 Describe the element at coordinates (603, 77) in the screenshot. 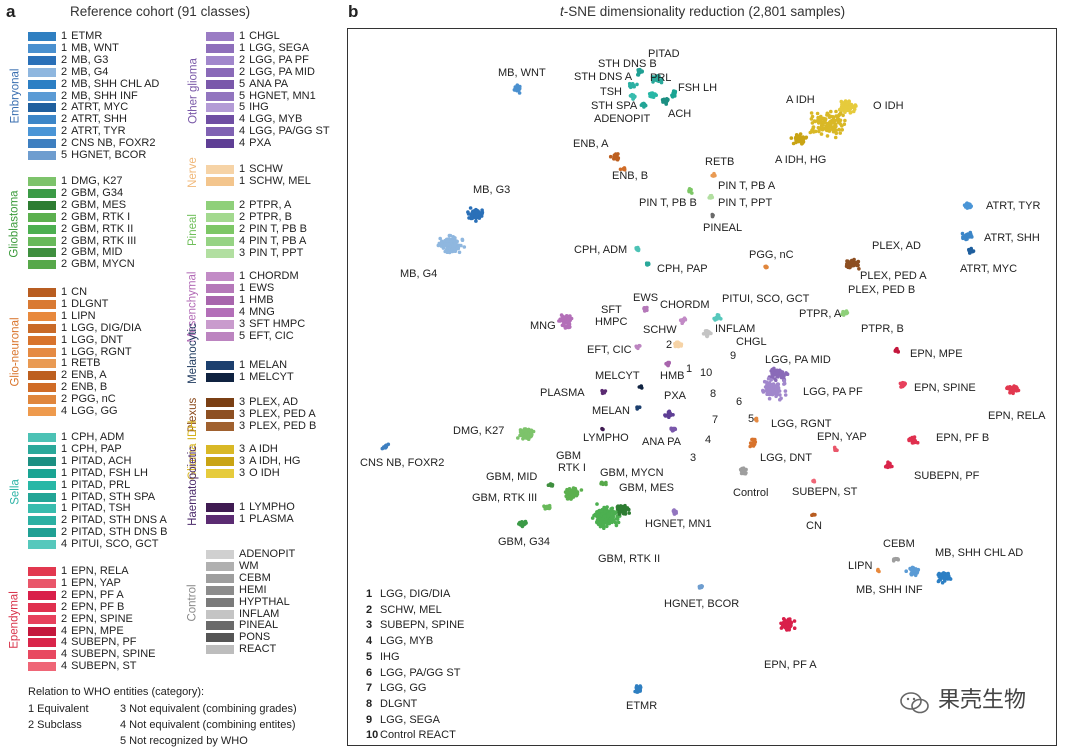

I see `cluster-label: STH DNS A` at that location.